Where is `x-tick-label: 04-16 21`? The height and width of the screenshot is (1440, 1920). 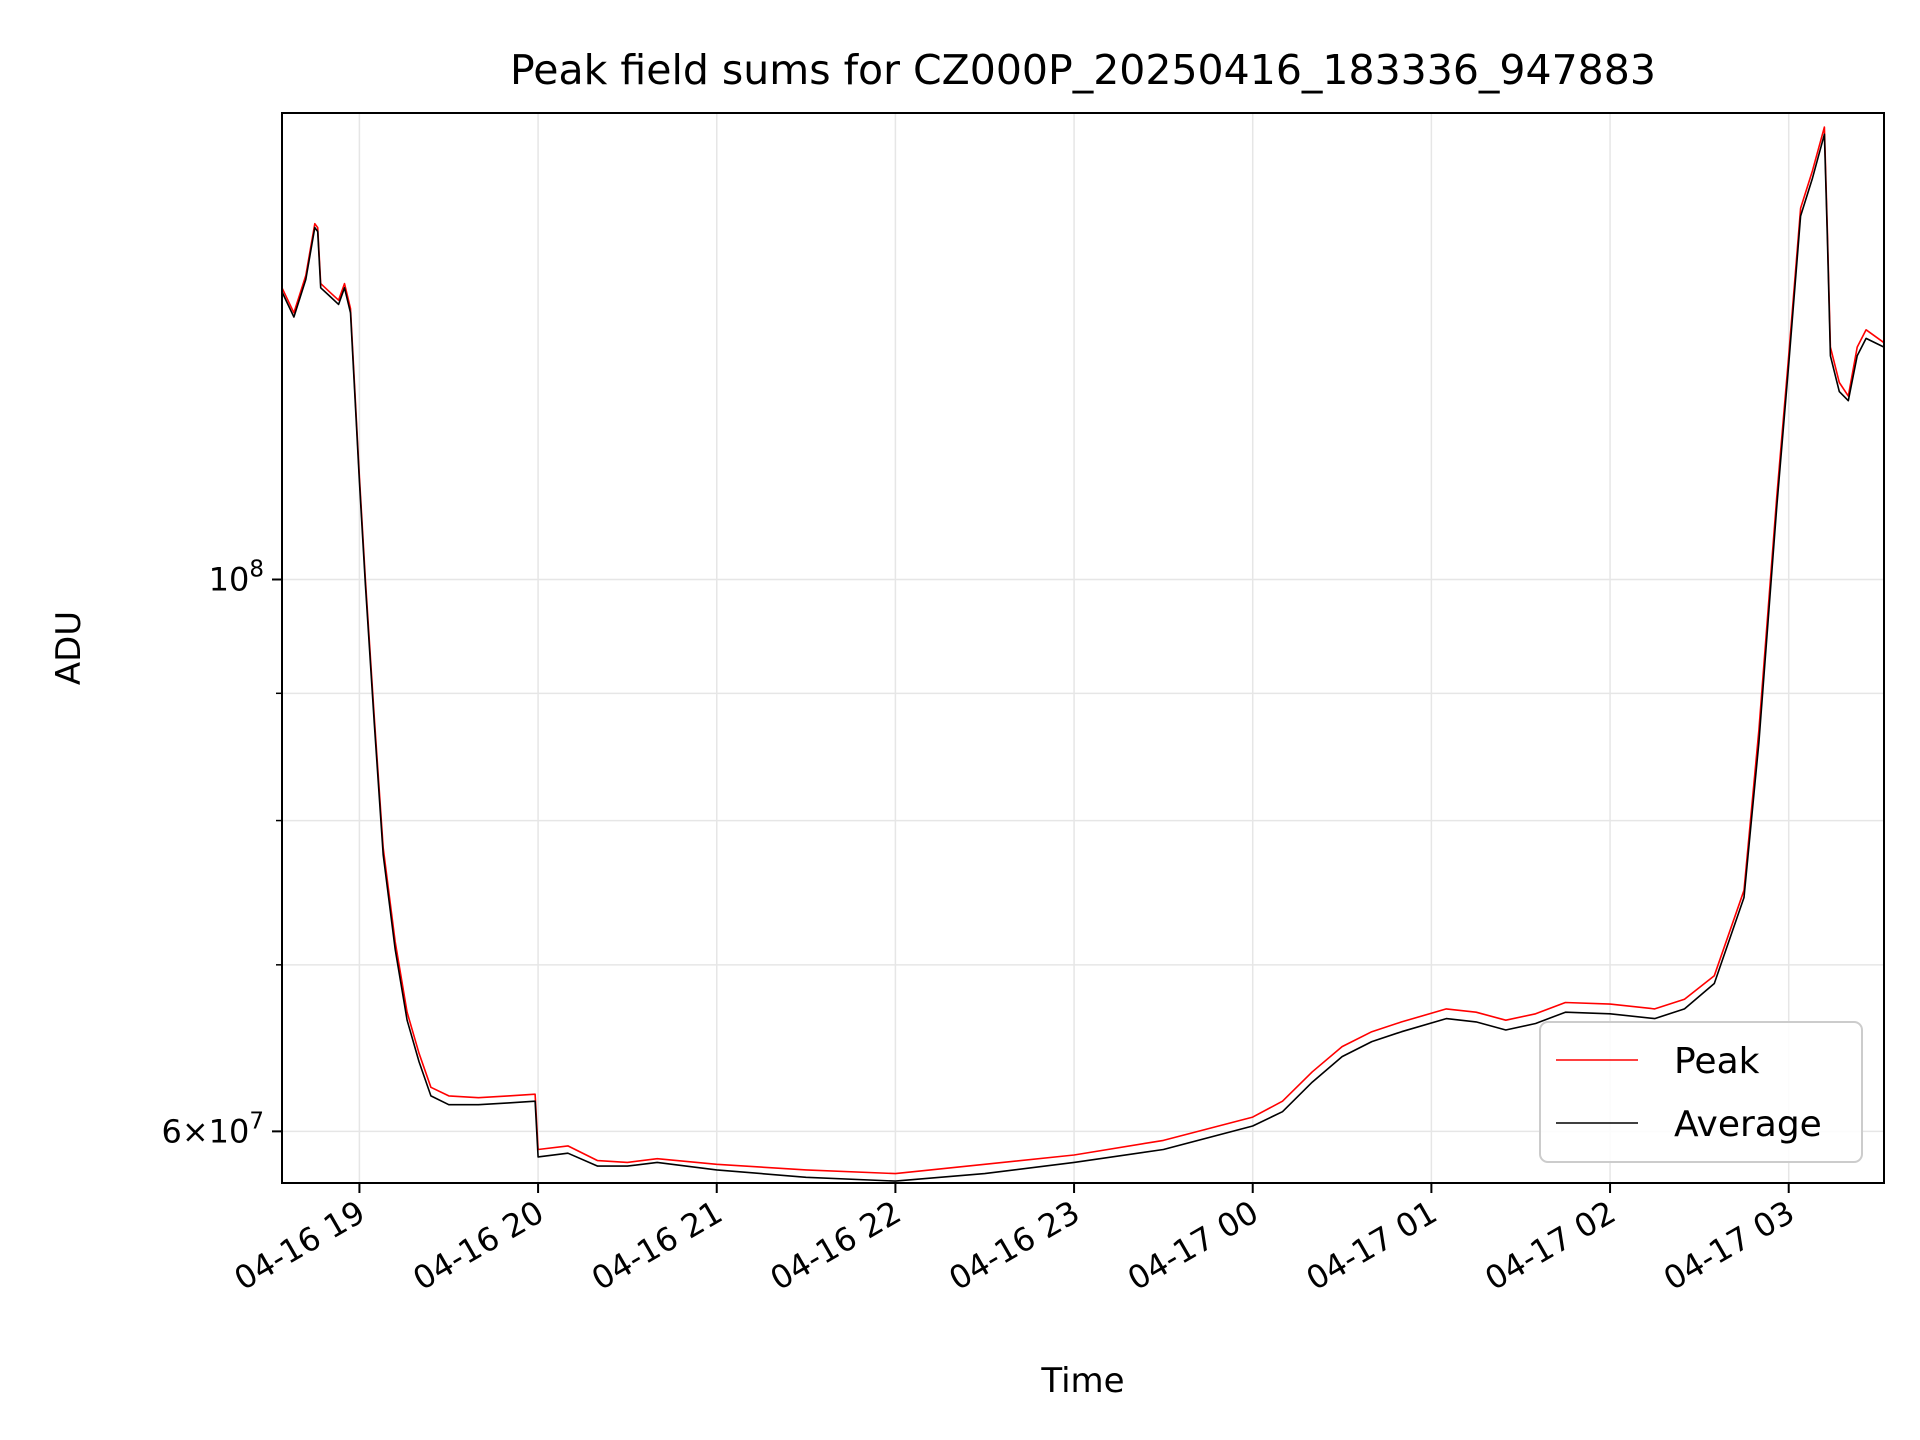 x-tick-label: 04-16 21 is located at coordinates (657, 1245).